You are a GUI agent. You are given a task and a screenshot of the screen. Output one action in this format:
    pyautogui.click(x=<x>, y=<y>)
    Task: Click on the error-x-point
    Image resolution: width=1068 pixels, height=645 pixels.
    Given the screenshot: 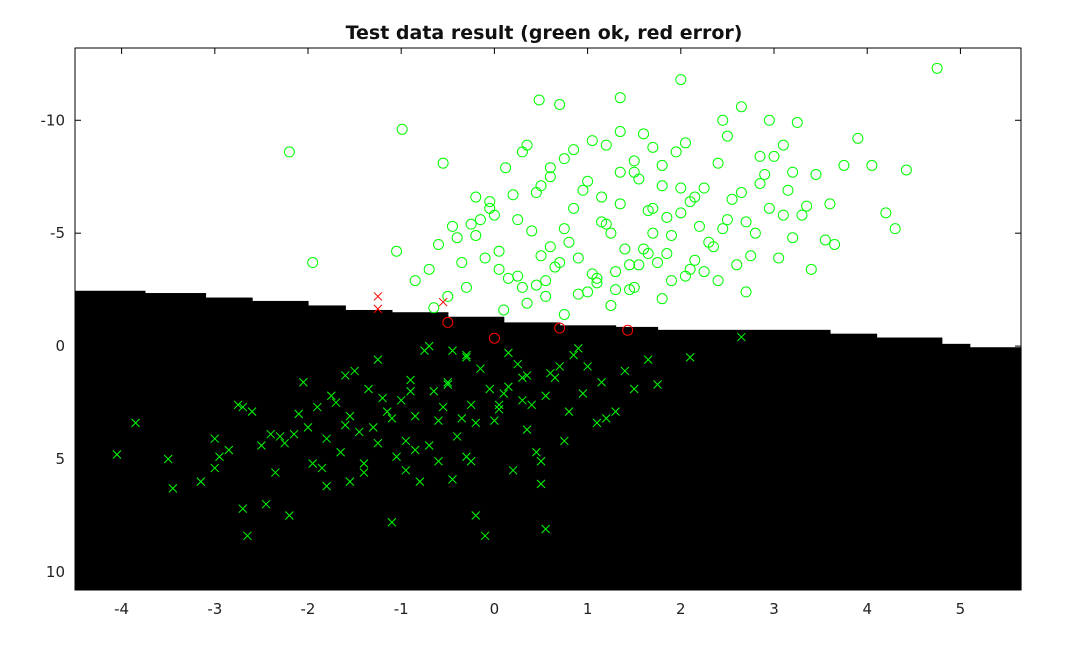 What is the action you would take?
    pyautogui.click(x=378, y=309)
    